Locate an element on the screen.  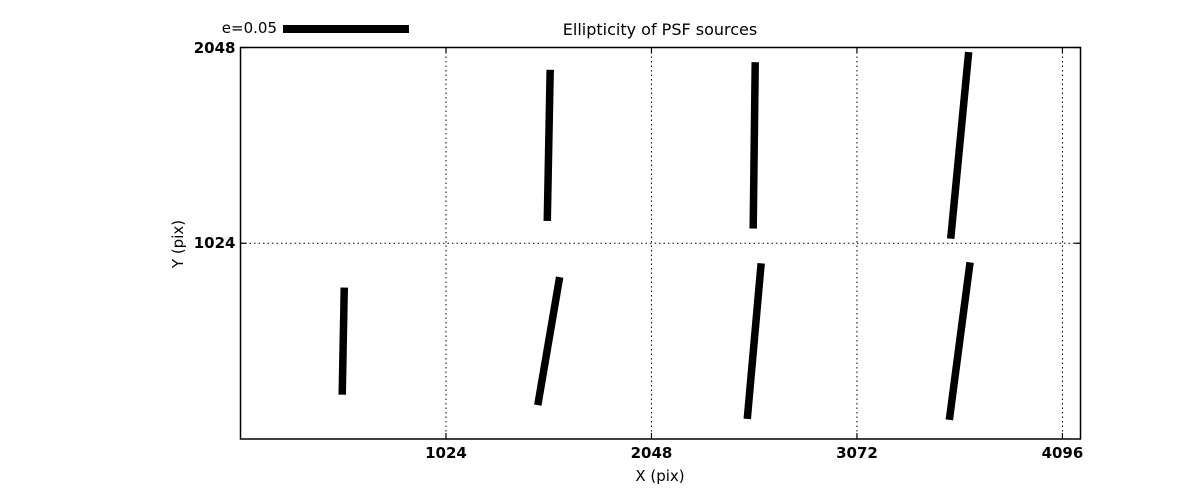
x-tick-label: 2048 is located at coordinates (651, 453).